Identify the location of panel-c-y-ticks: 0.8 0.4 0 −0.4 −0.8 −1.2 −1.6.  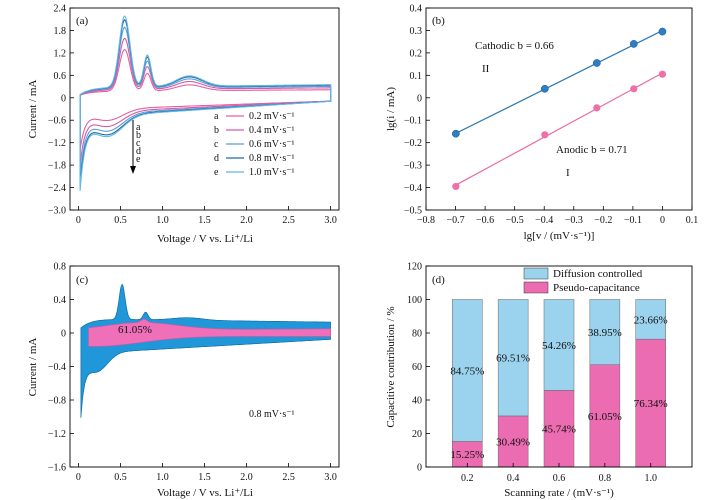
(61, 368).